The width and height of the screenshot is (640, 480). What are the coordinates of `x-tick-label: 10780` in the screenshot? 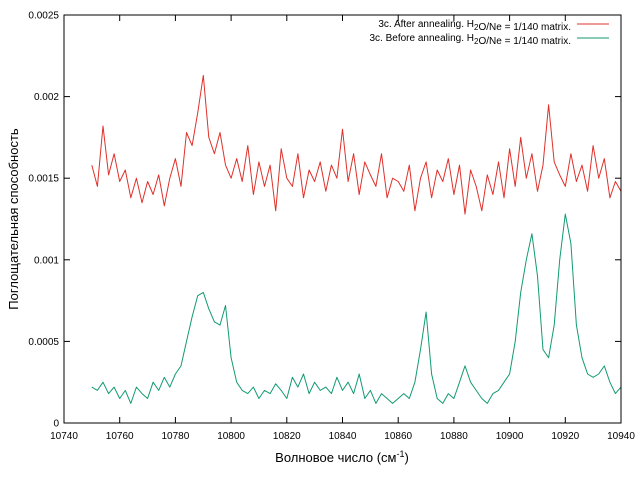 It's located at (175, 436).